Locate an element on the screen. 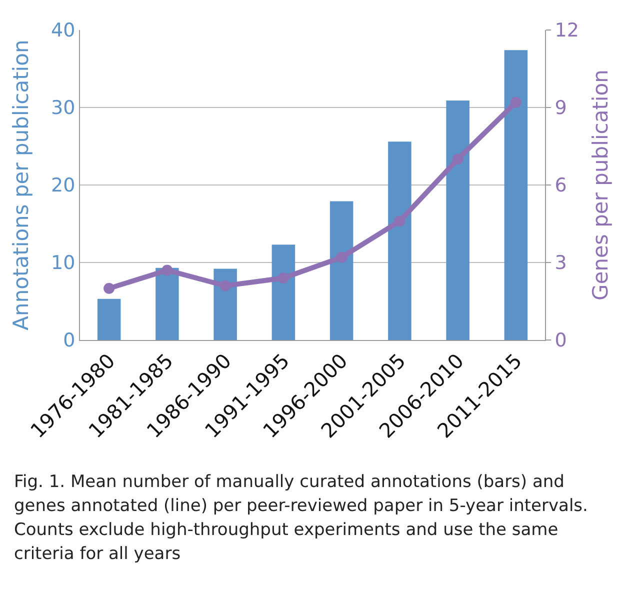 The width and height of the screenshot is (625, 605). y2-axis-title: Genes per publication is located at coordinates (600, 185).